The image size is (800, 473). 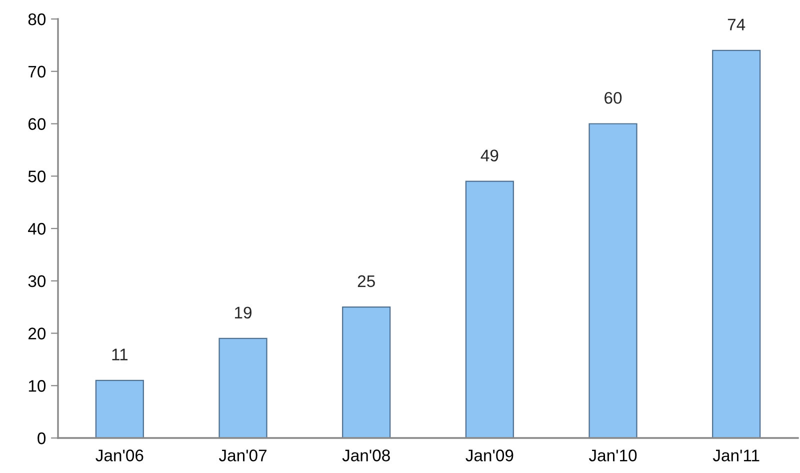 What do you see at coordinates (120, 456) in the screenshot?
I see `x-tick-label: Jan'06` at bounding box center [120, 456].